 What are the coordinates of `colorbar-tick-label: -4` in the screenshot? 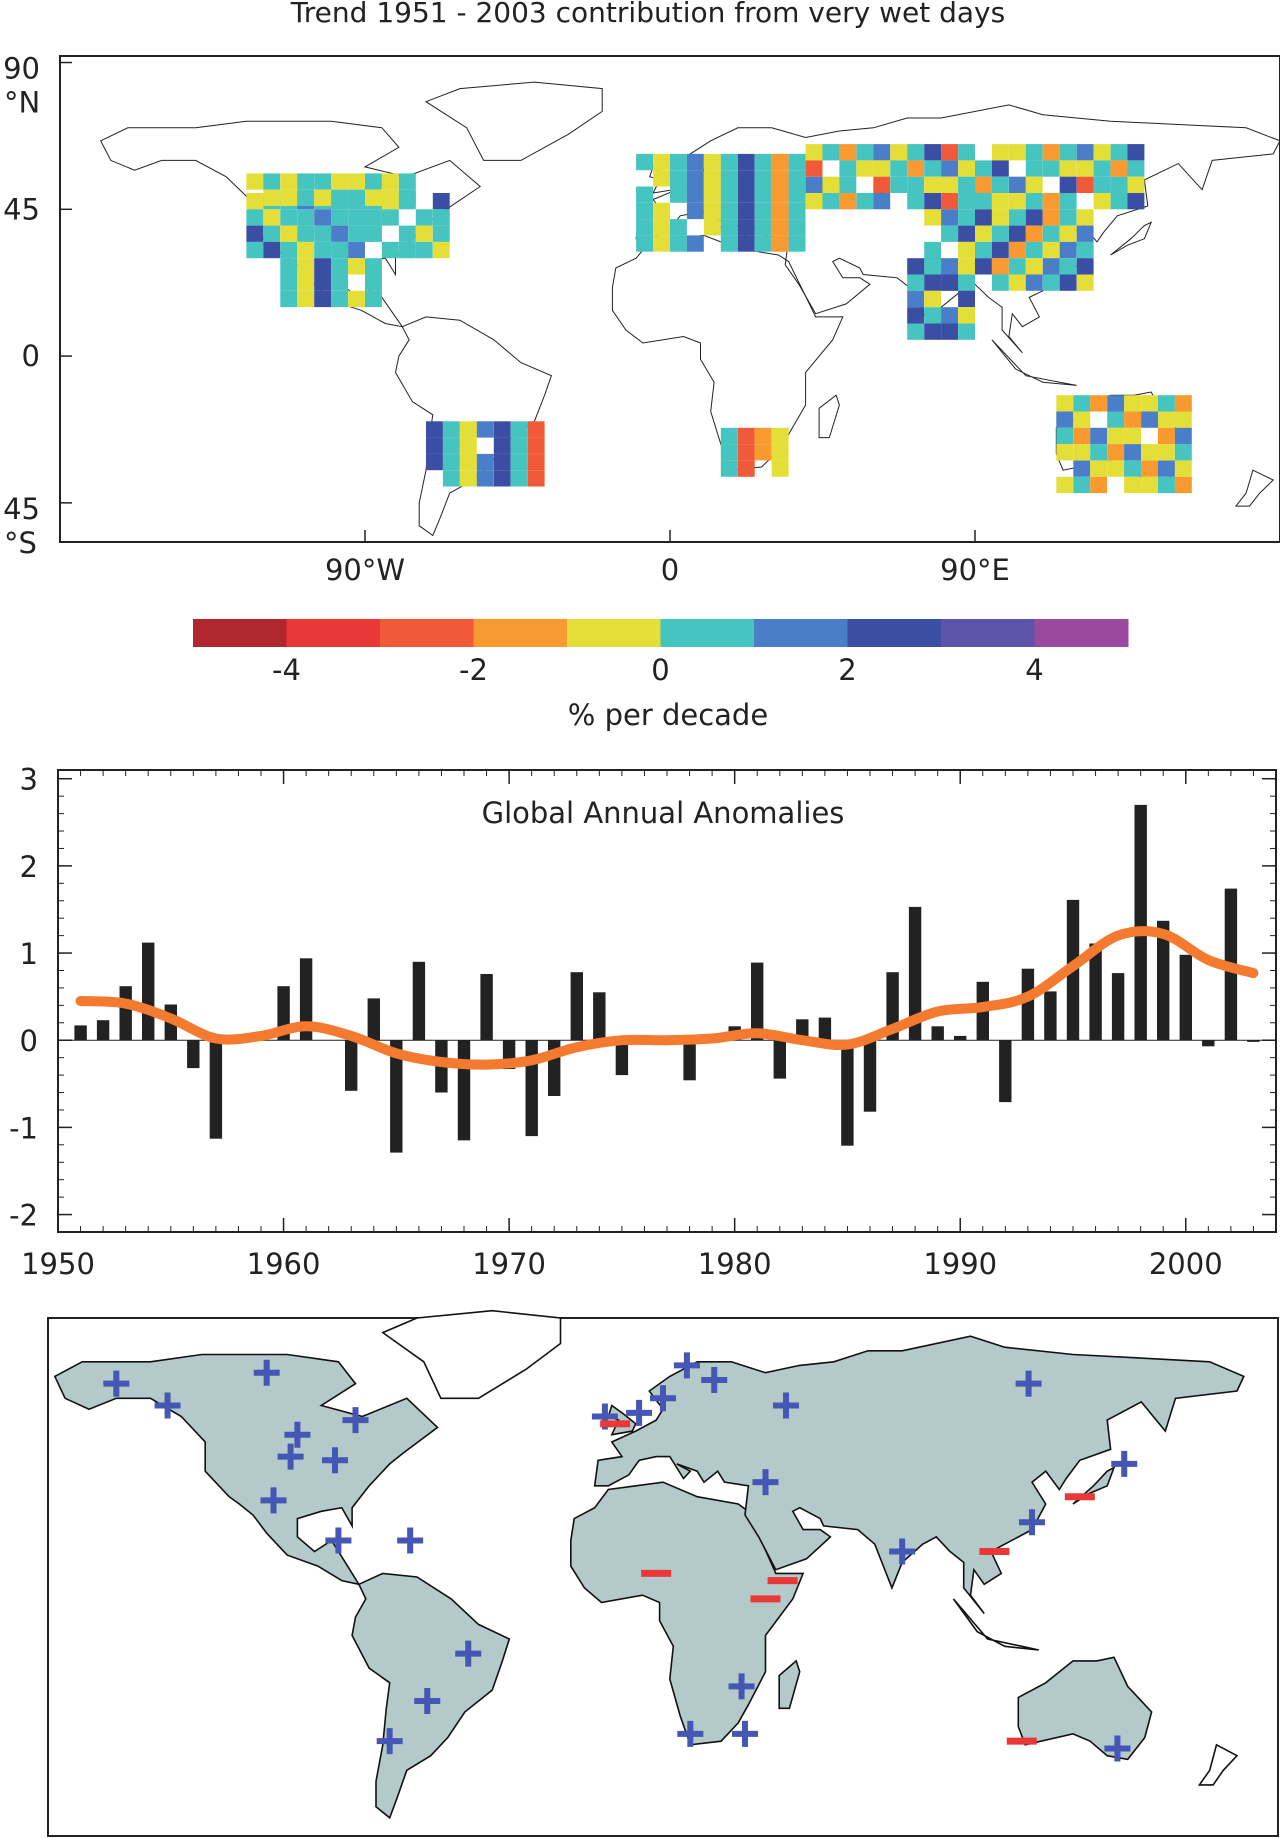 It's located at (286, 670).